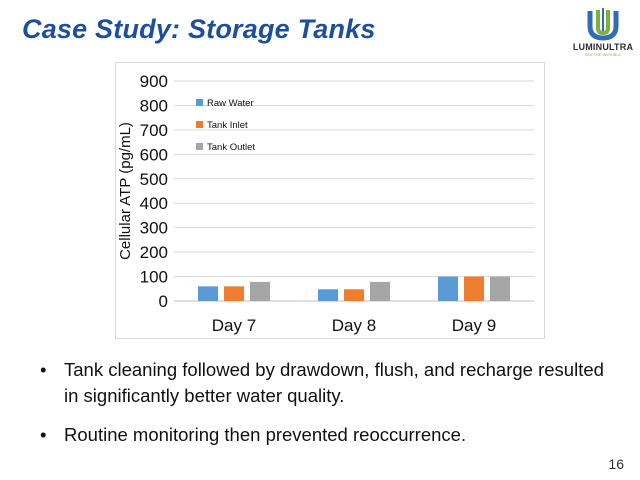 The width and height of the screenshot is (640, 480). I want to click on y-tick-label: 800, so click(154, 105).